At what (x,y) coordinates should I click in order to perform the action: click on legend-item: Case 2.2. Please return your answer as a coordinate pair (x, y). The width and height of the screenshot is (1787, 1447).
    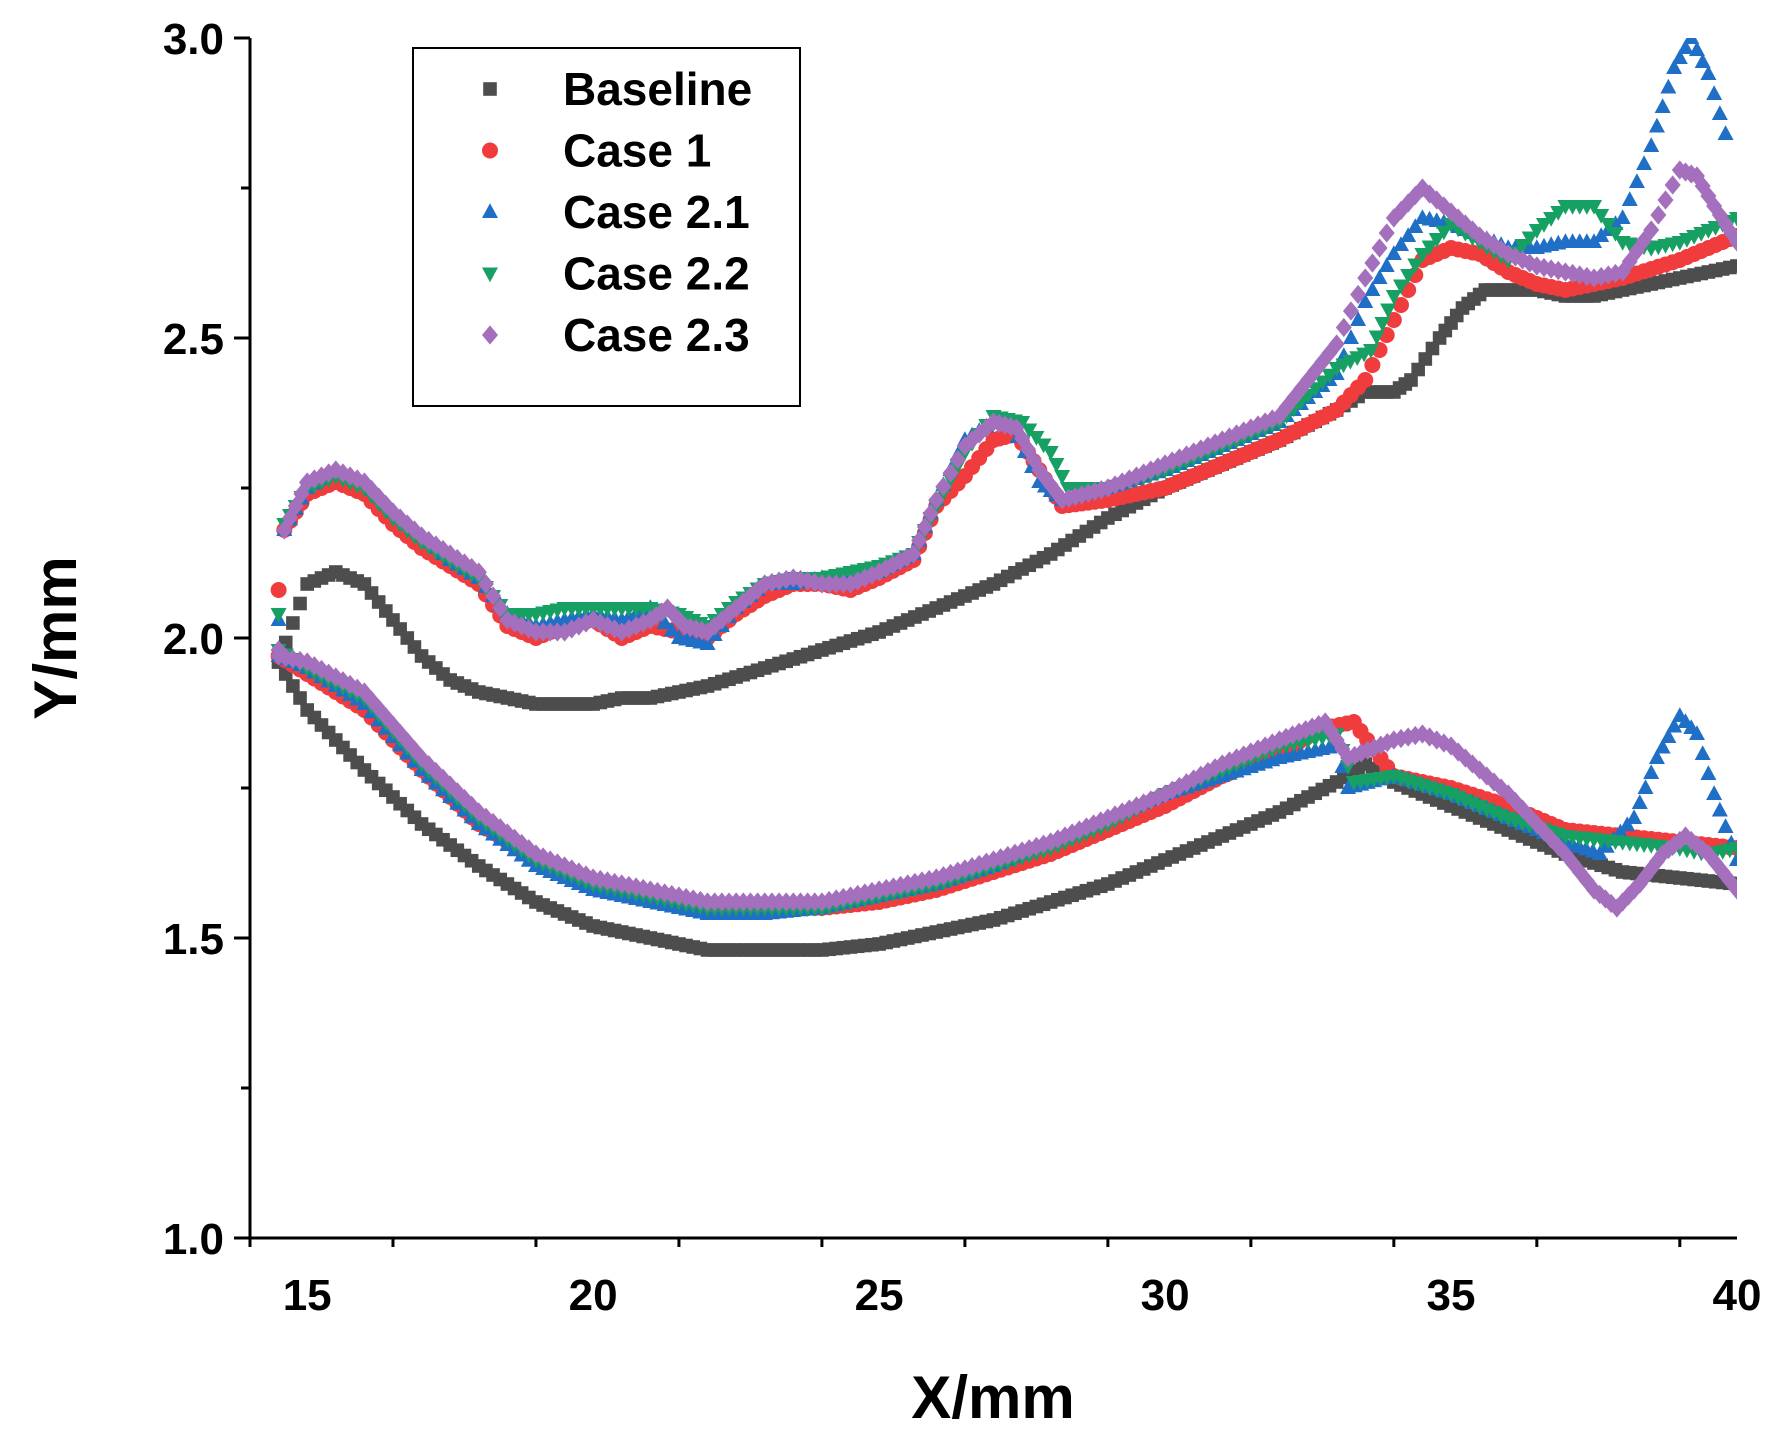
    Looking at the image, I should click on (616, 274).